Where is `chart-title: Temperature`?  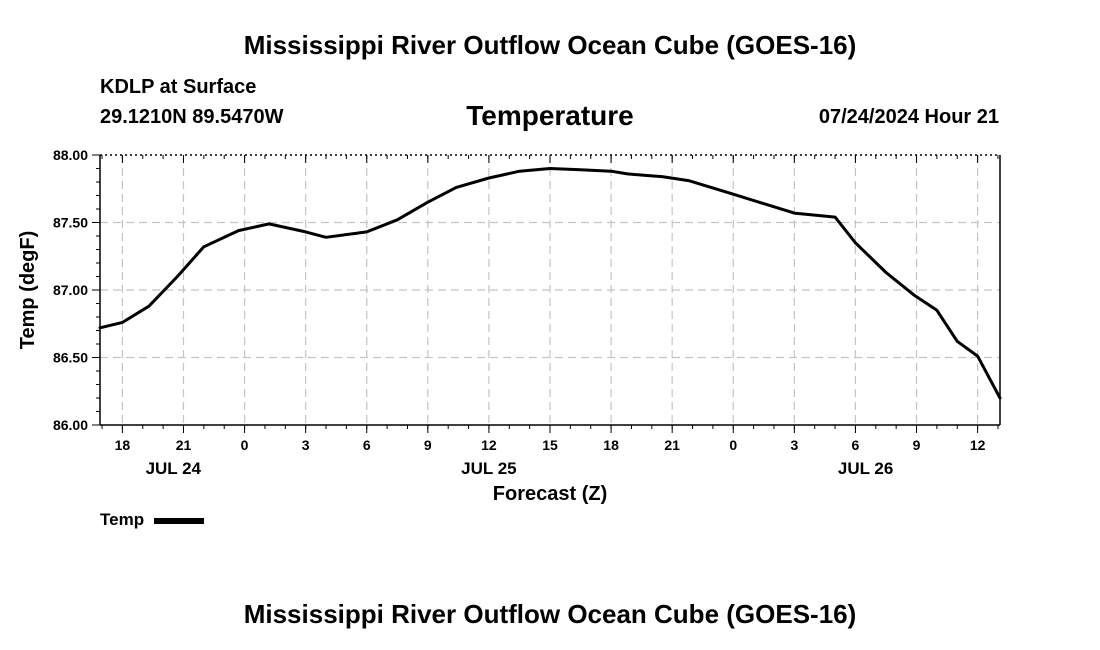 chart-title: Temperature is located at coordinates (550, 115).